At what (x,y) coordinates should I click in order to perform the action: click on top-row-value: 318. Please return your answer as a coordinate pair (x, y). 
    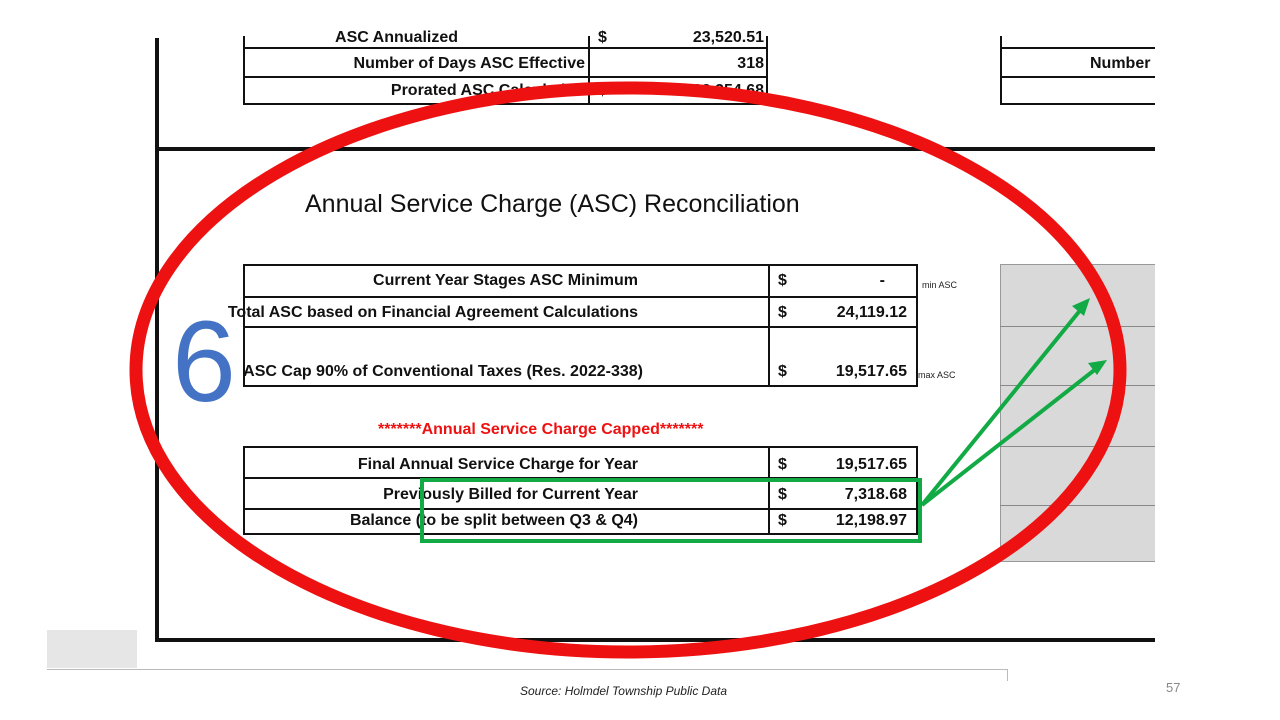
    Looking at the image, I should click on (750, 63).